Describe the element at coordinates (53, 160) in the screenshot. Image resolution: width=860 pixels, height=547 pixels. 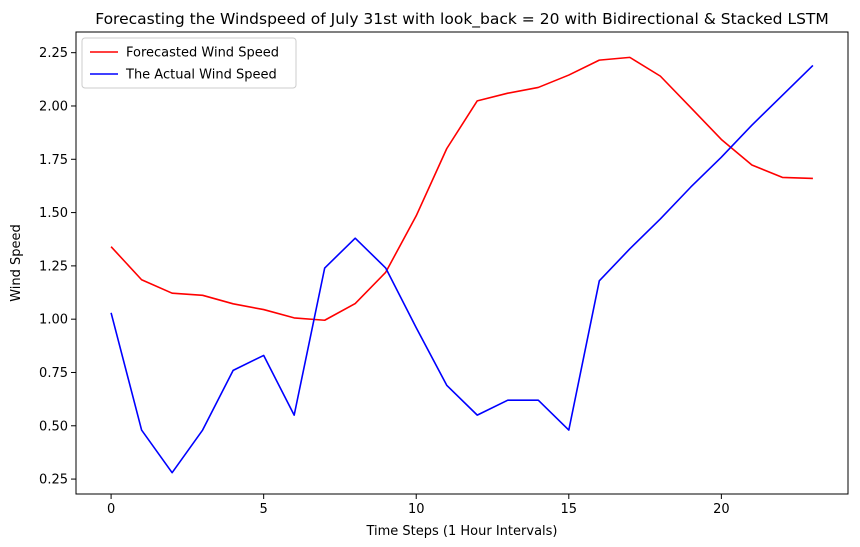
I see `y-tick-label: 1.75` at that location.